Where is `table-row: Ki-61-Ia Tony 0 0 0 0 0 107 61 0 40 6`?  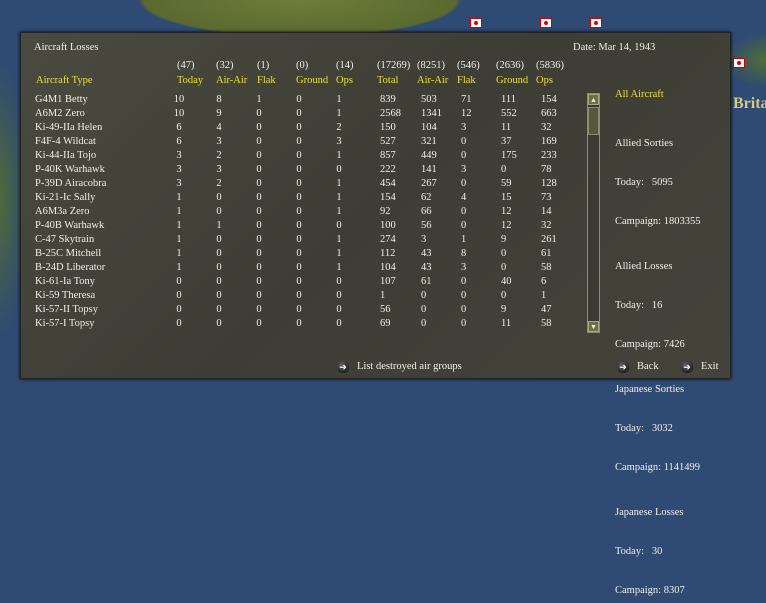
table-row: Ki-61-Ia Tony 0 0 0 0 0 107 61 0 40 6 is located at coordinates (296, 282).